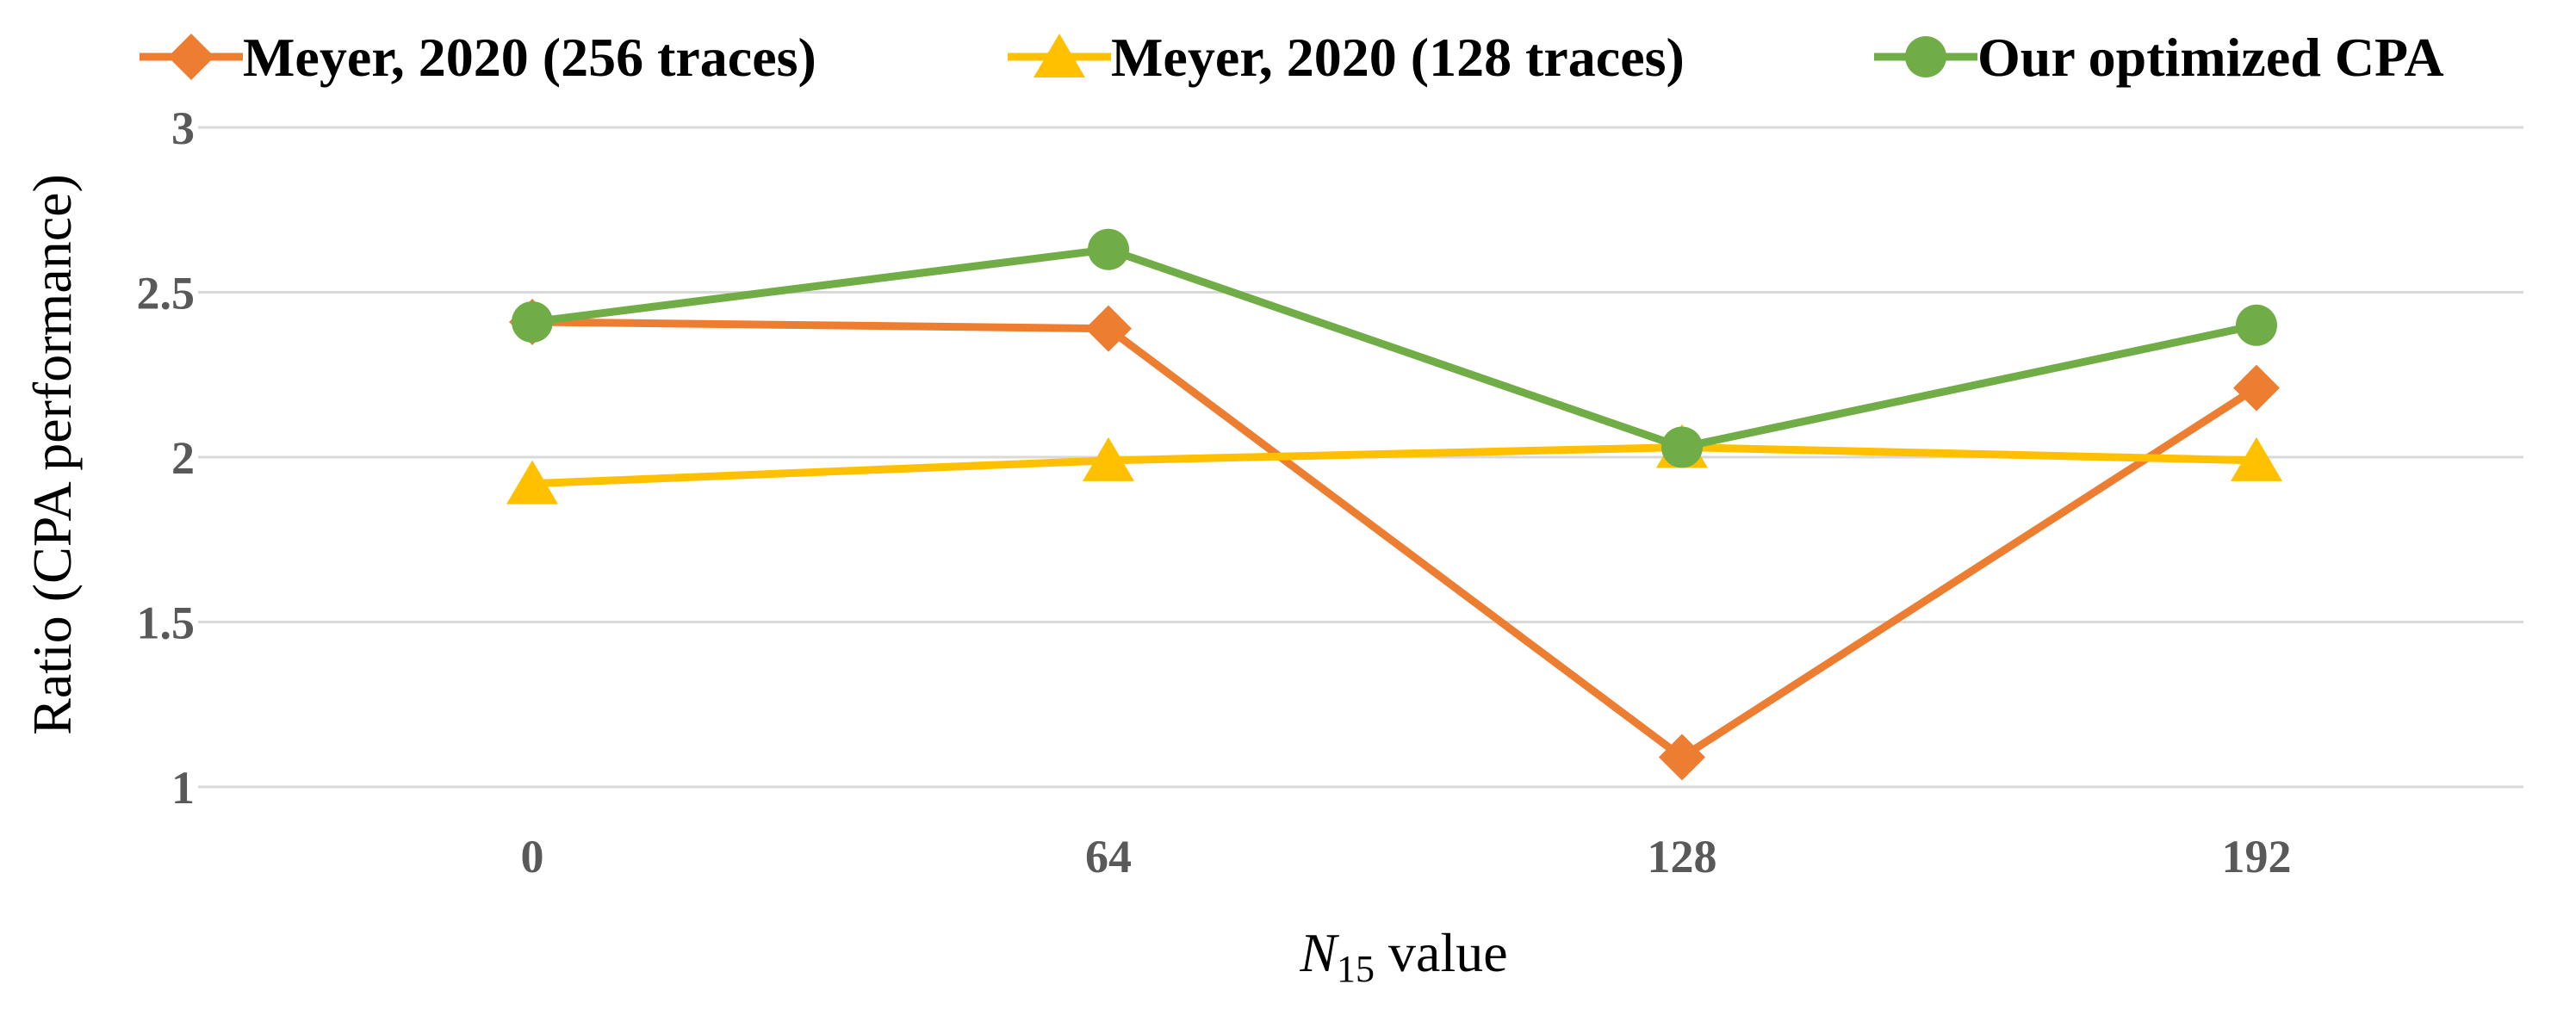 The image size is (2576, 1009). Describe the element at coordinates (1406, 856) in the screenshot. I see `x-axis-ticks: 0 64 128 192` at that location.